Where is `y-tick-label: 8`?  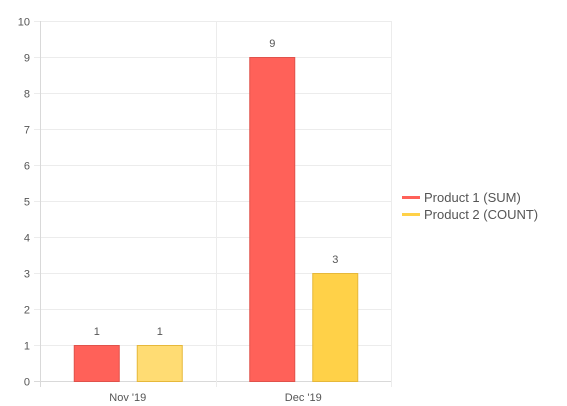
y-tick-label: 8 is located at coordinates (27, 95).